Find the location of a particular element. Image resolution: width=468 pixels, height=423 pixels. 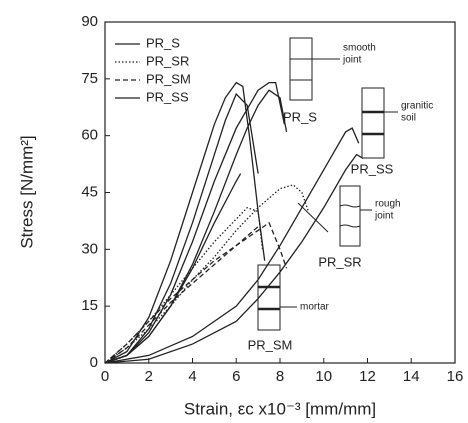

legend-label: PR_SR is located at coordinates (167, 60).